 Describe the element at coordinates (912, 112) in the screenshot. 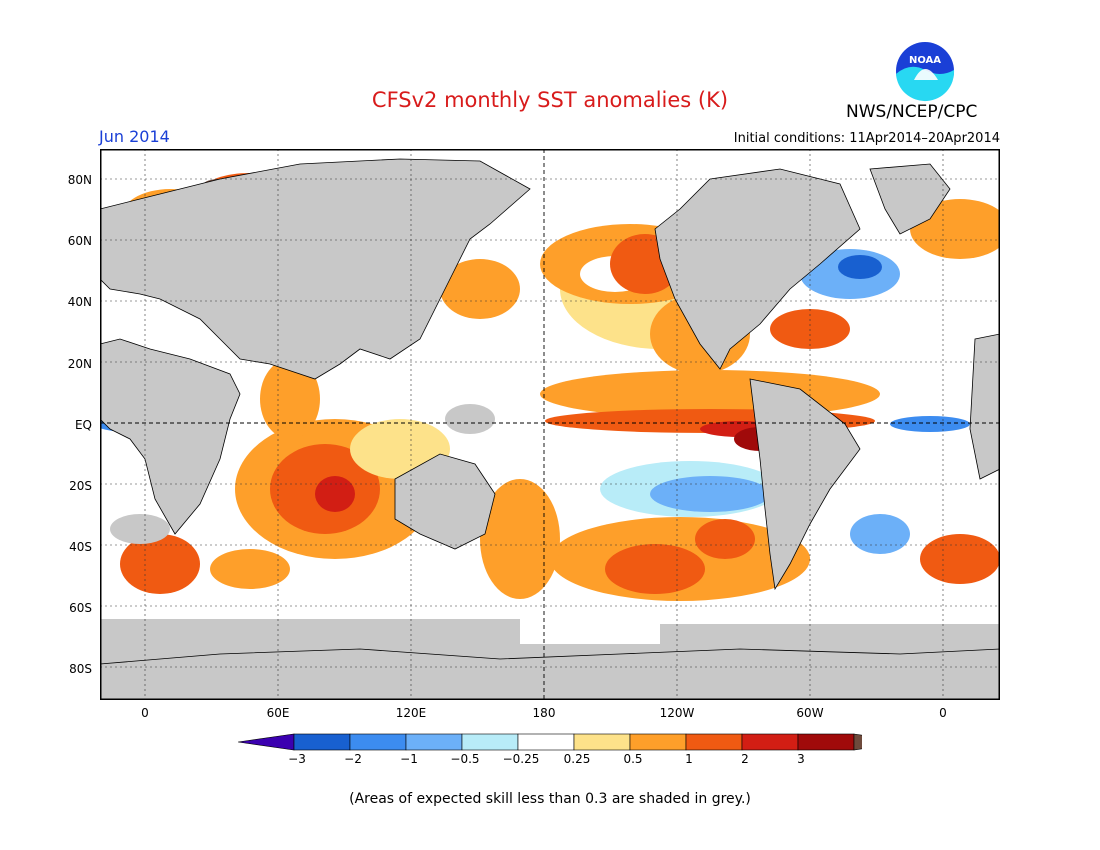

I see `agency-label: NWS/NCEP/CPC` at that location.